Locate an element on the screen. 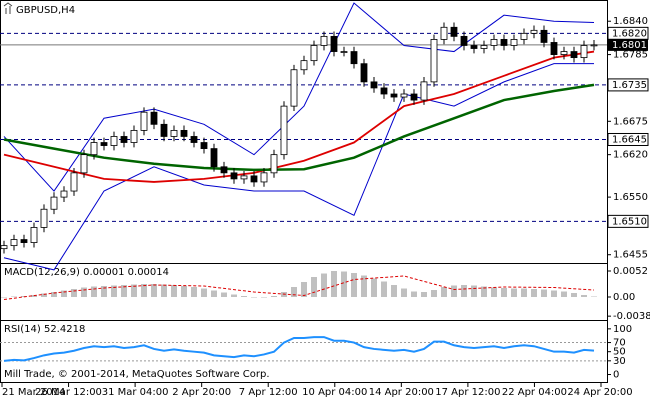 This screenshot has width=650, height=400. y-tick-label: 1.6675 is located at coordinates (630, 121).